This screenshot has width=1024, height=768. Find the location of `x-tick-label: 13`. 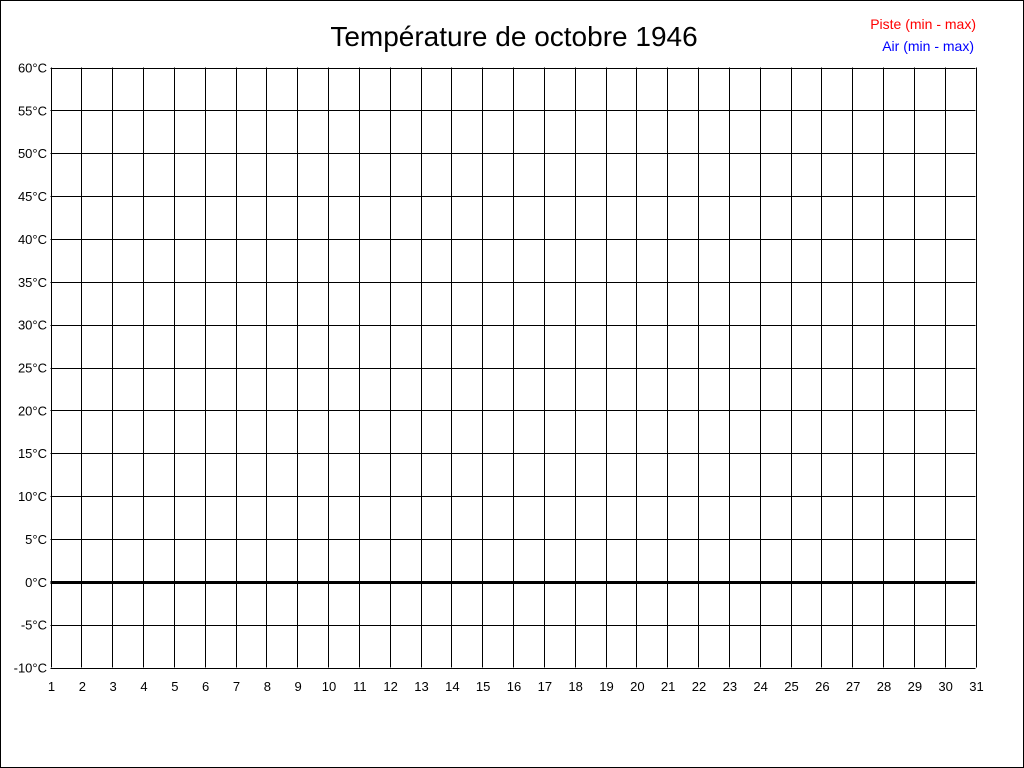

x-tick-label: 13 is located at coordinates (421, 686).